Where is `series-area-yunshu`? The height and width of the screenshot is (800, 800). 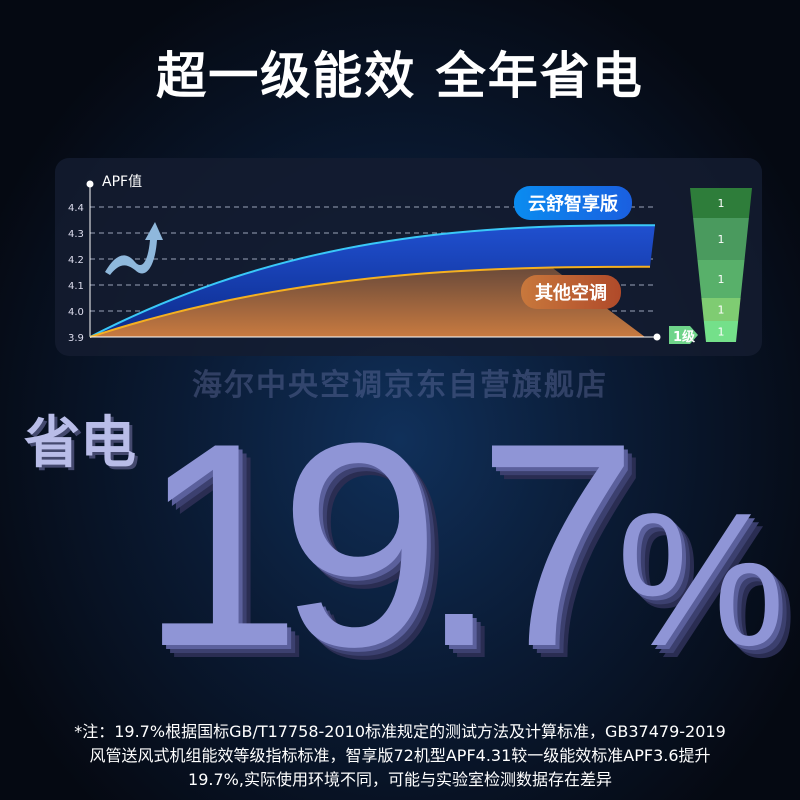 series-area-yunshu is located at coordinates (372, 281).